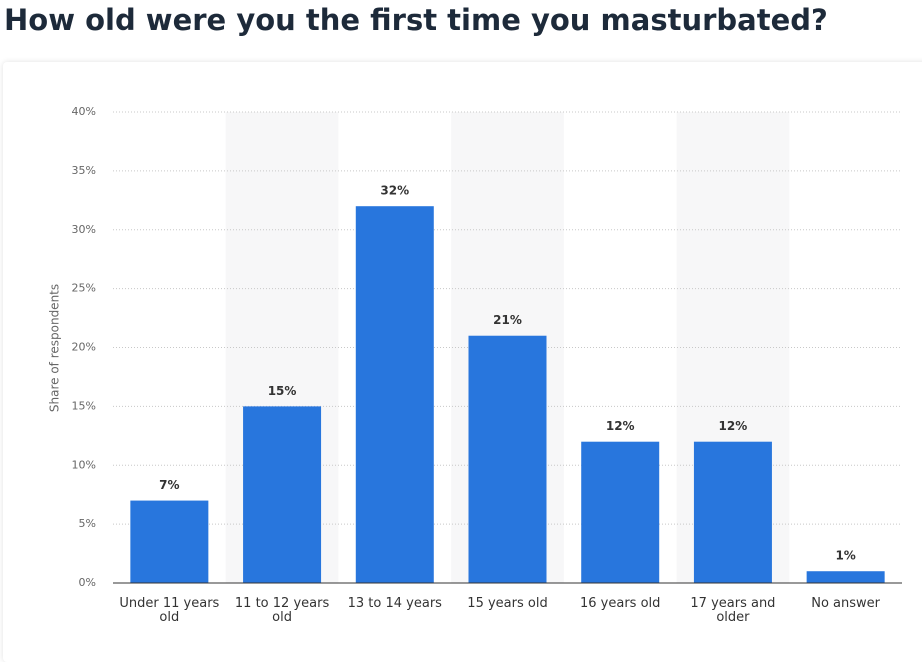 This screenshot has width=922, height=662. What do you see at coordinates (620, 603) in the screenshot?
I see `x-tick-label: 16 years old` at bounding box center [620, 603].